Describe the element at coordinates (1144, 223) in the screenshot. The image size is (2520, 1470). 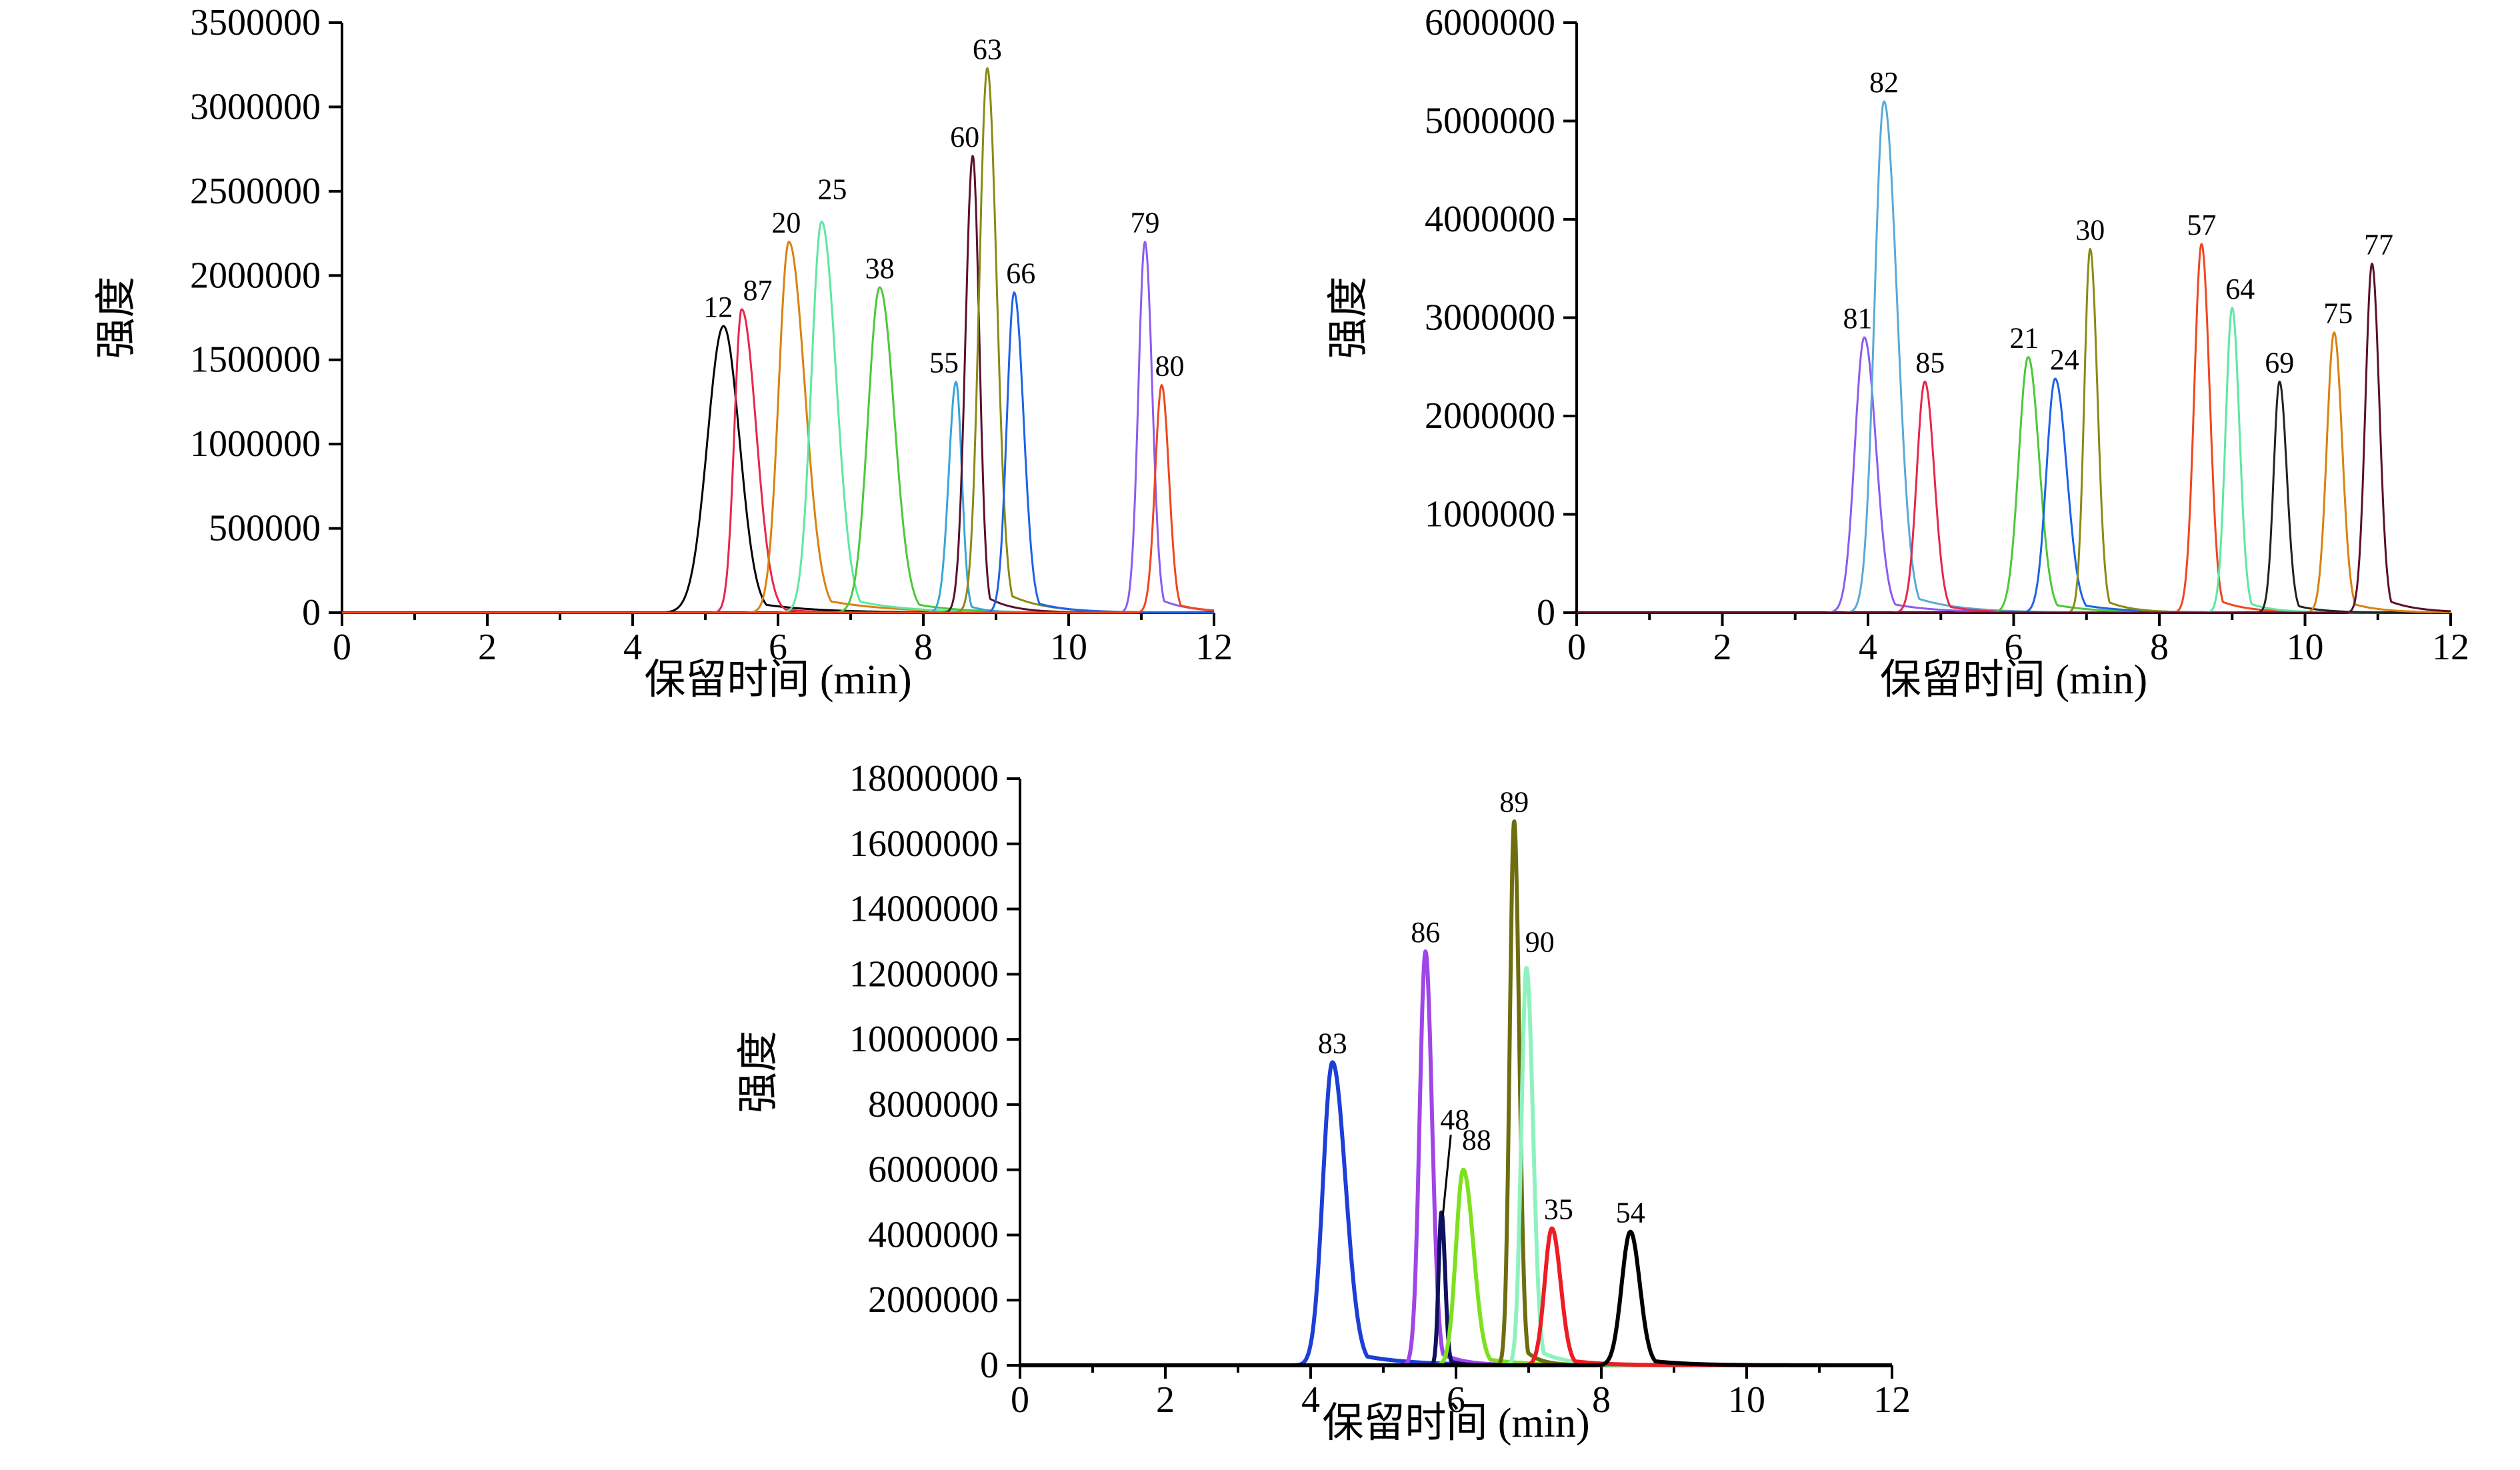
I see `peak-label-79: 79` at that location.